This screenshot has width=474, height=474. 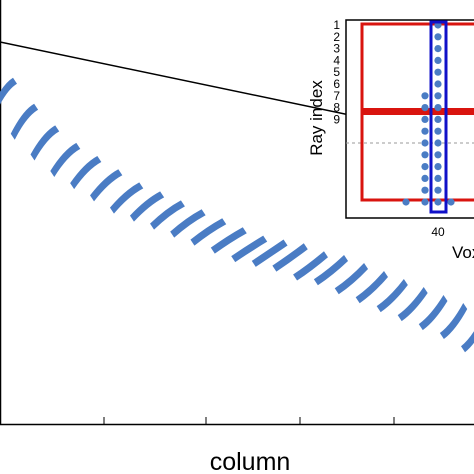 I want to click on inset-red-row-highlight, so click(x=418, y=111).